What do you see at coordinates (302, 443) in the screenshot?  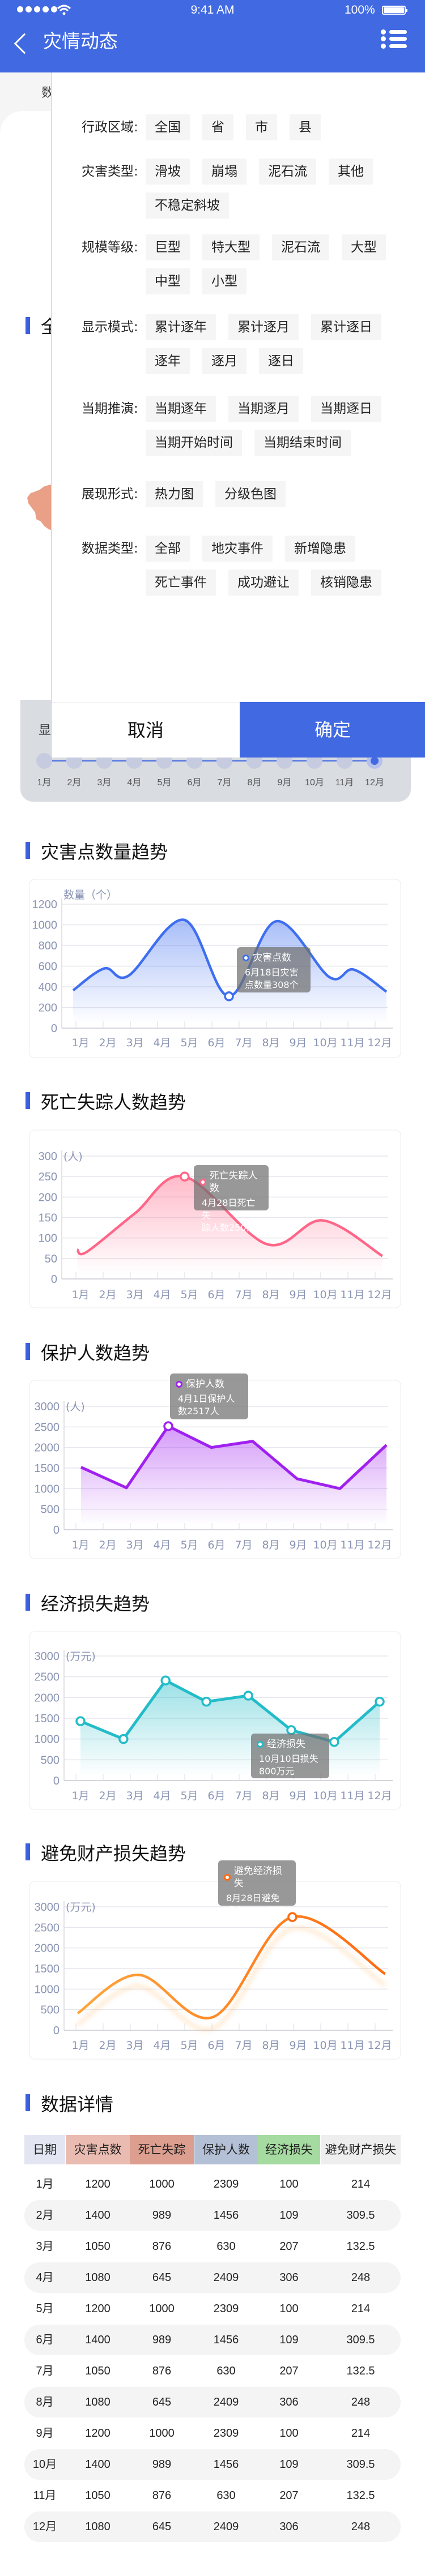 I see `filter-chip: 当期结束时间` at bounding box center [302, 443].